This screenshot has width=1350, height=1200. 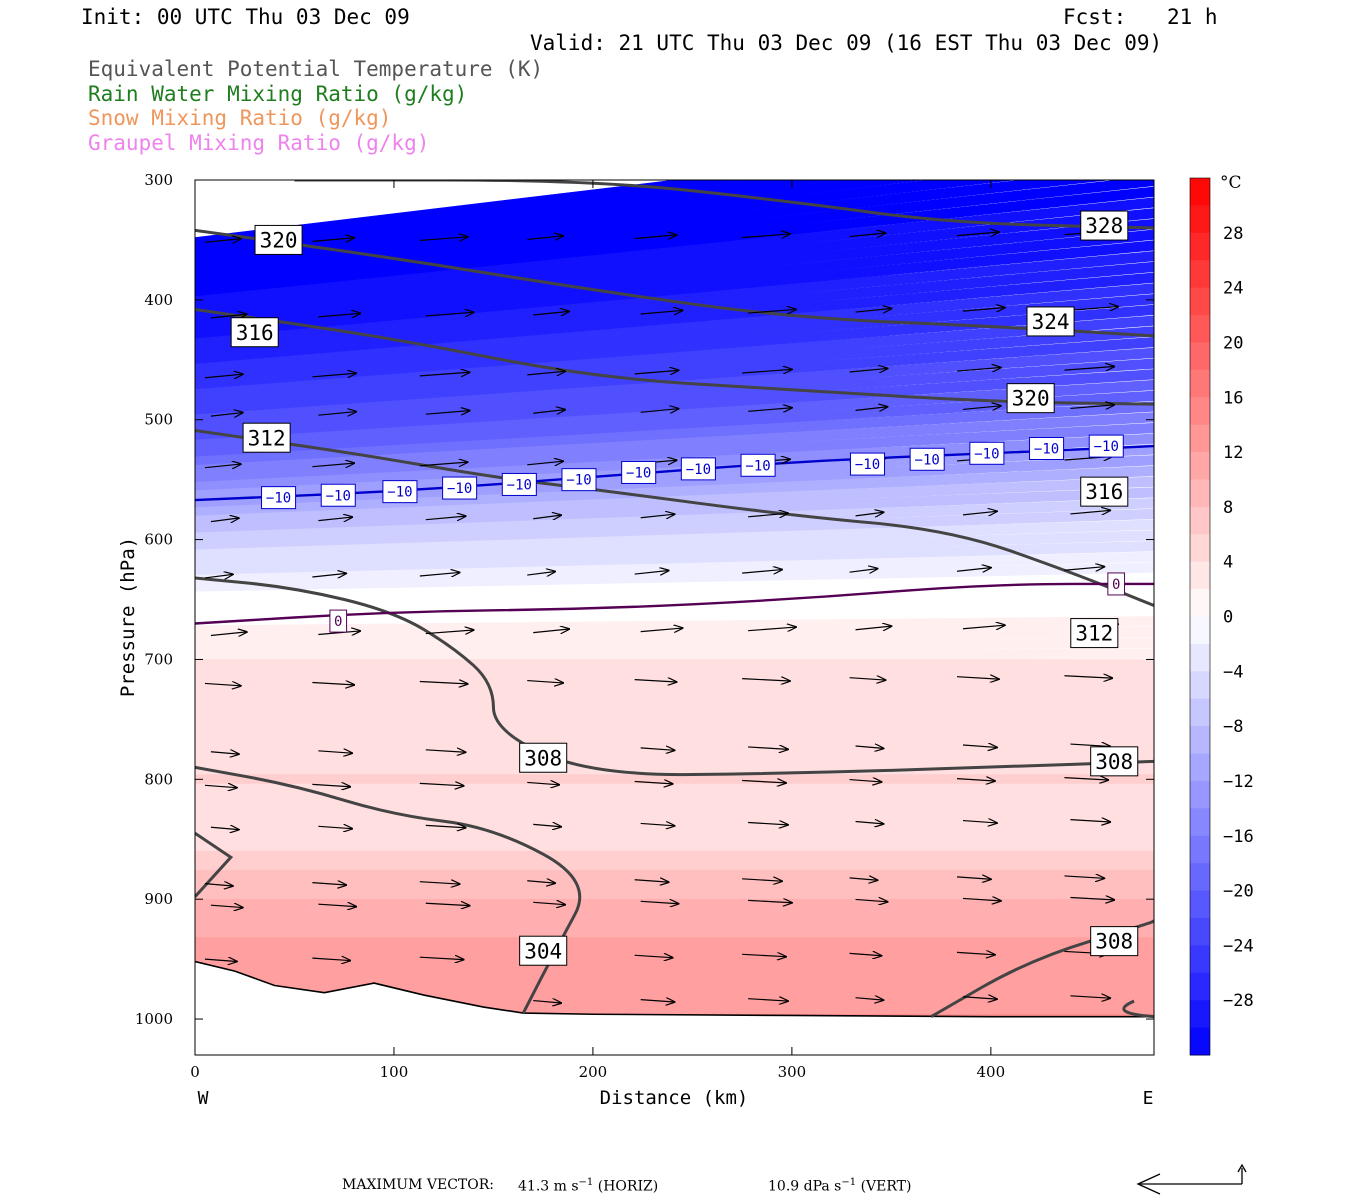 I want to click on y-tick-label: 1000, so click(x=154, y=1019).